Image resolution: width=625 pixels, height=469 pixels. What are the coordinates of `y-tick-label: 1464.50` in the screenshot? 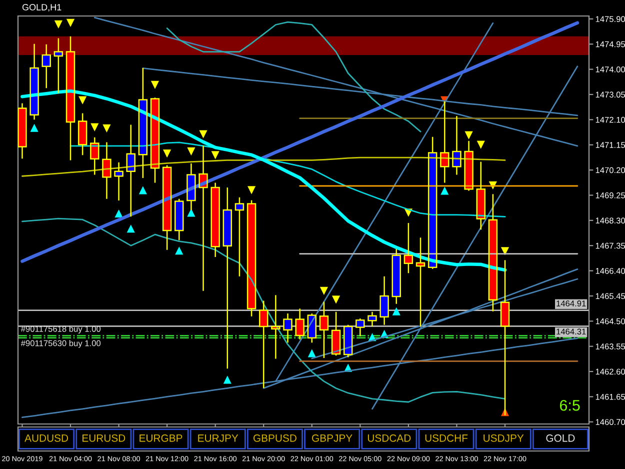 It's located at (610, 321).